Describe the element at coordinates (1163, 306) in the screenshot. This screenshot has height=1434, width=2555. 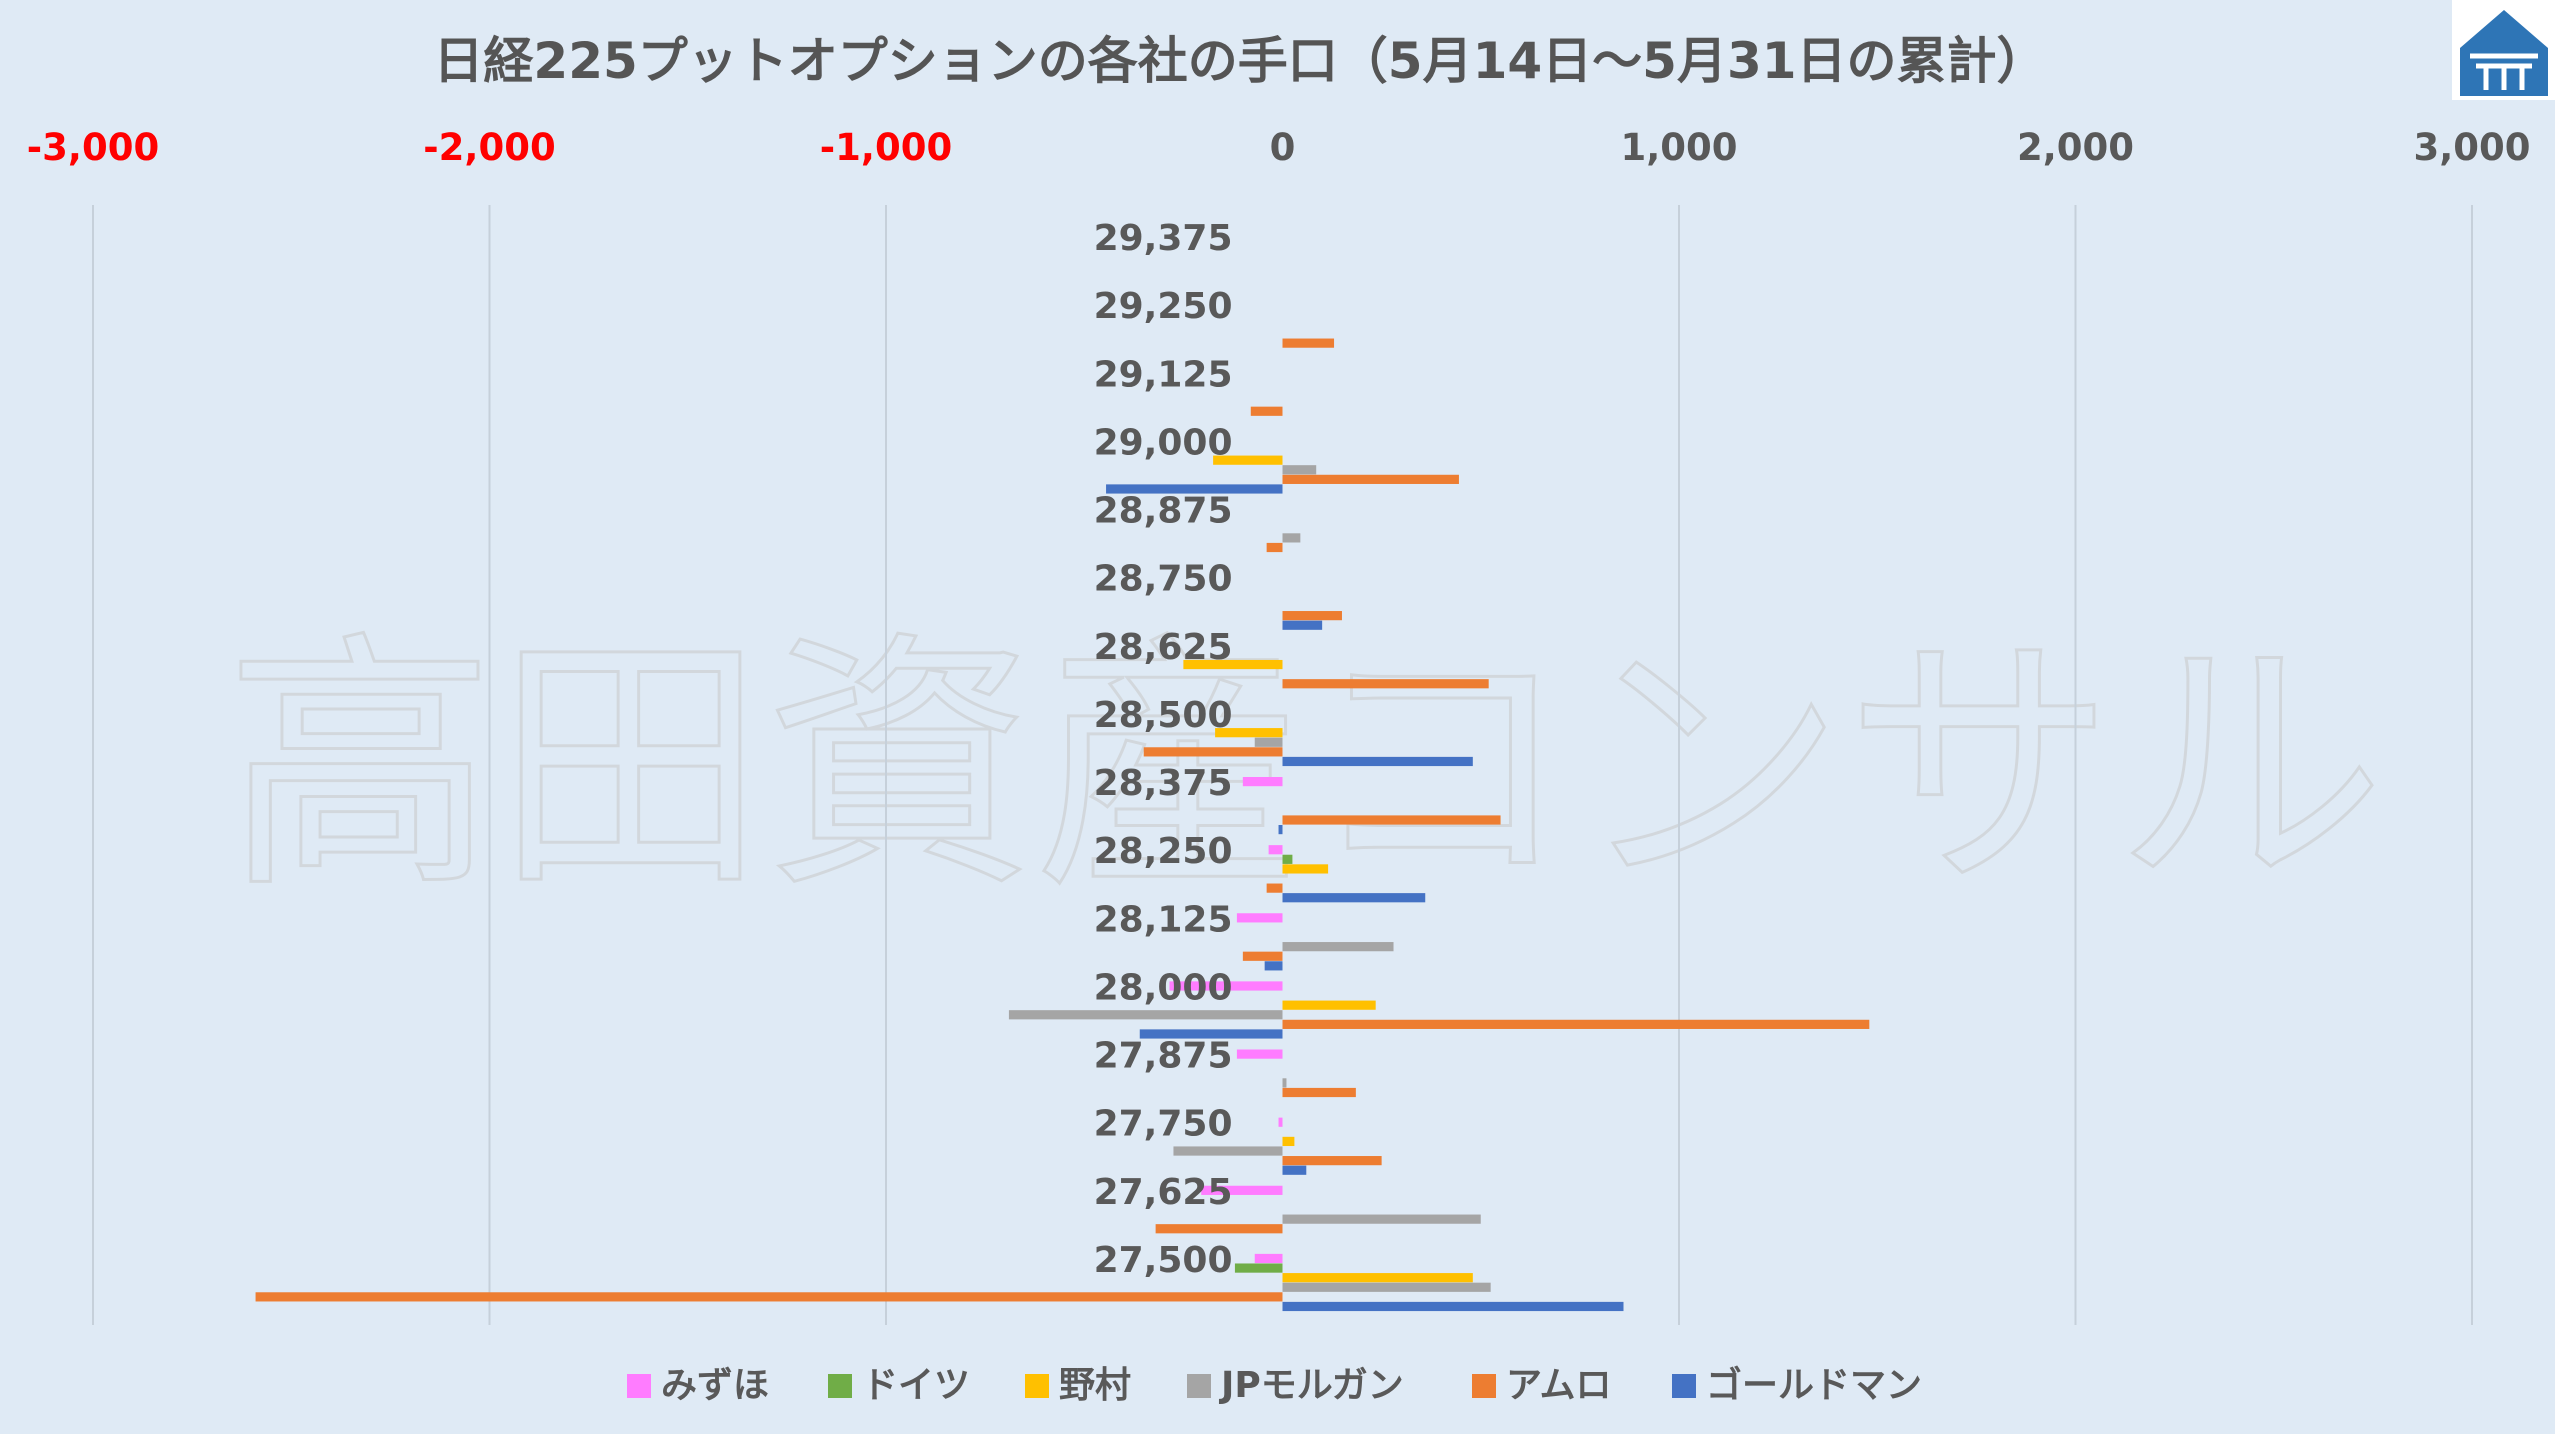
I see `y-category-label: 29,250` at that location.